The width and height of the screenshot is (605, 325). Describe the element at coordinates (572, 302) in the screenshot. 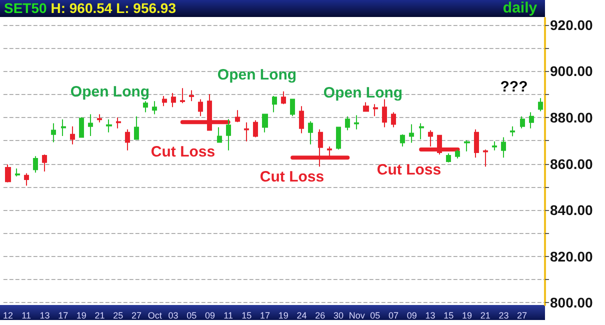

I see `y-tick-label: 800.00` at that location.